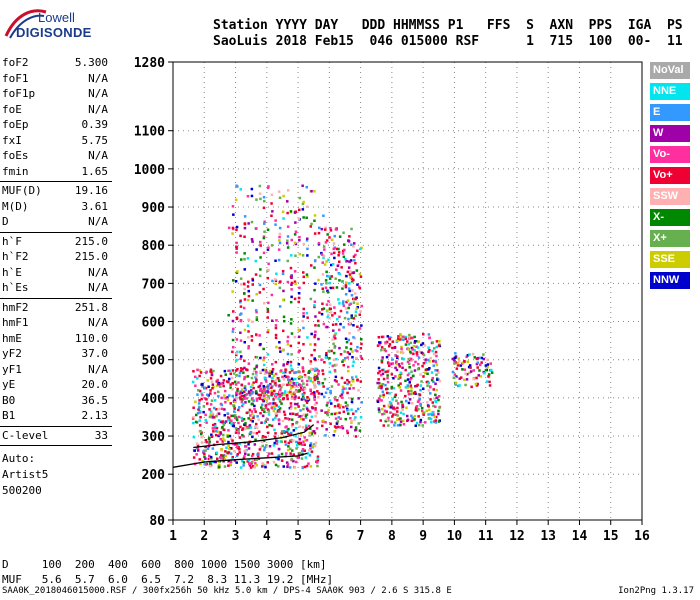 Image resolution: width=700 pixels, height=600 pixels. I want to click on param-row-foes: foEs N/A, so click(55, 156).